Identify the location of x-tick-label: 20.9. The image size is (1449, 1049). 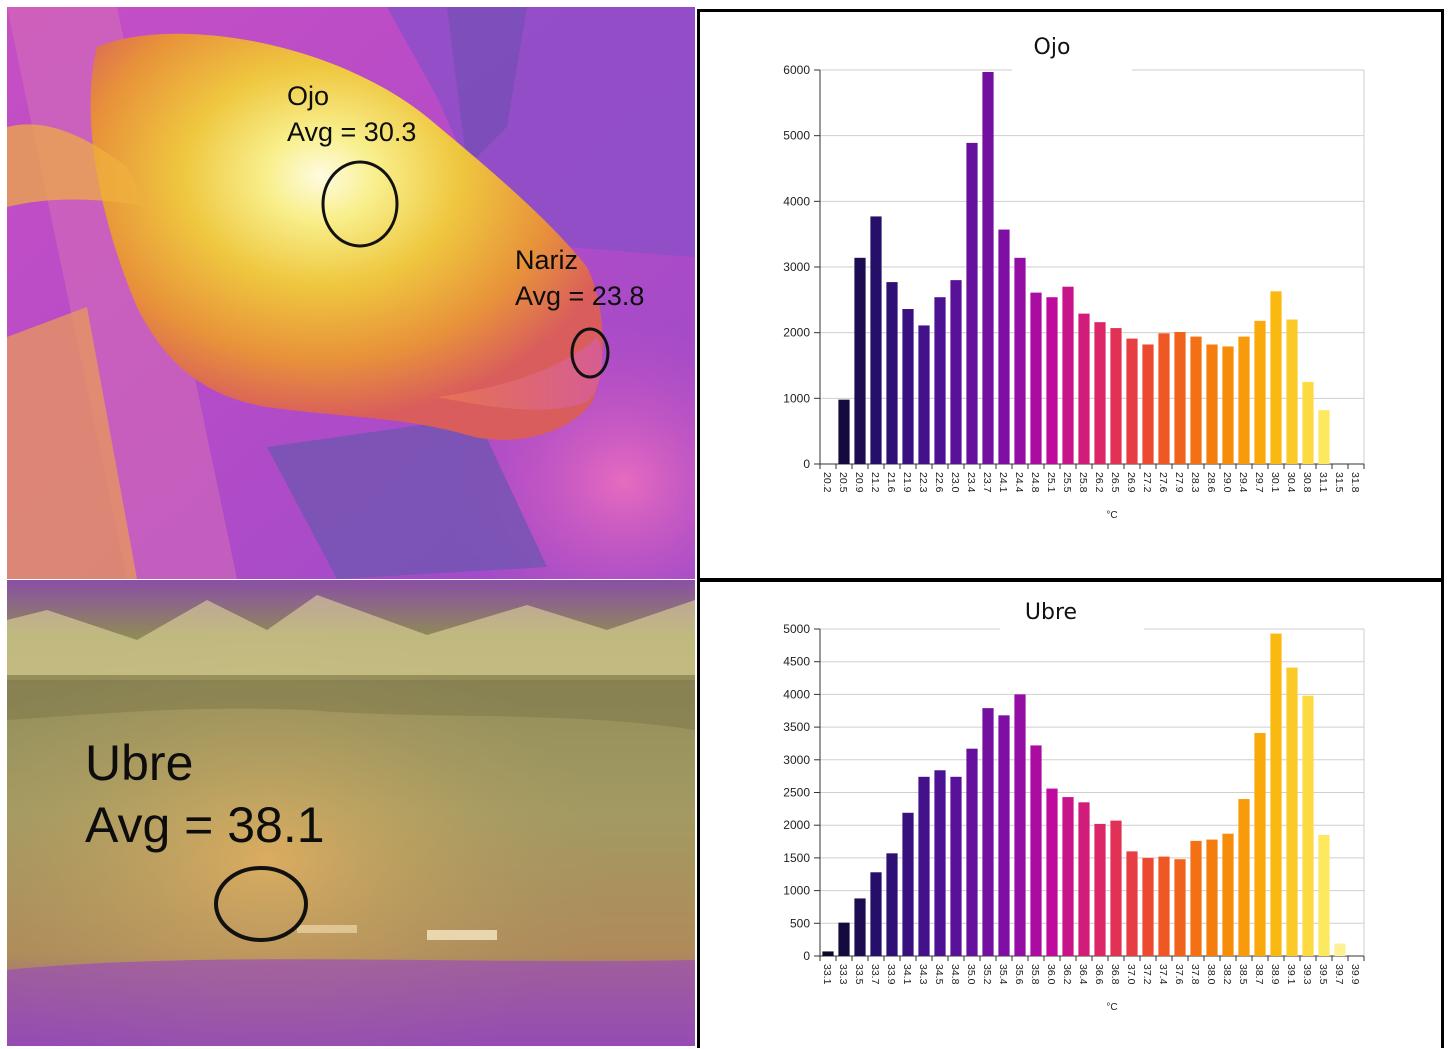
(859, 482).